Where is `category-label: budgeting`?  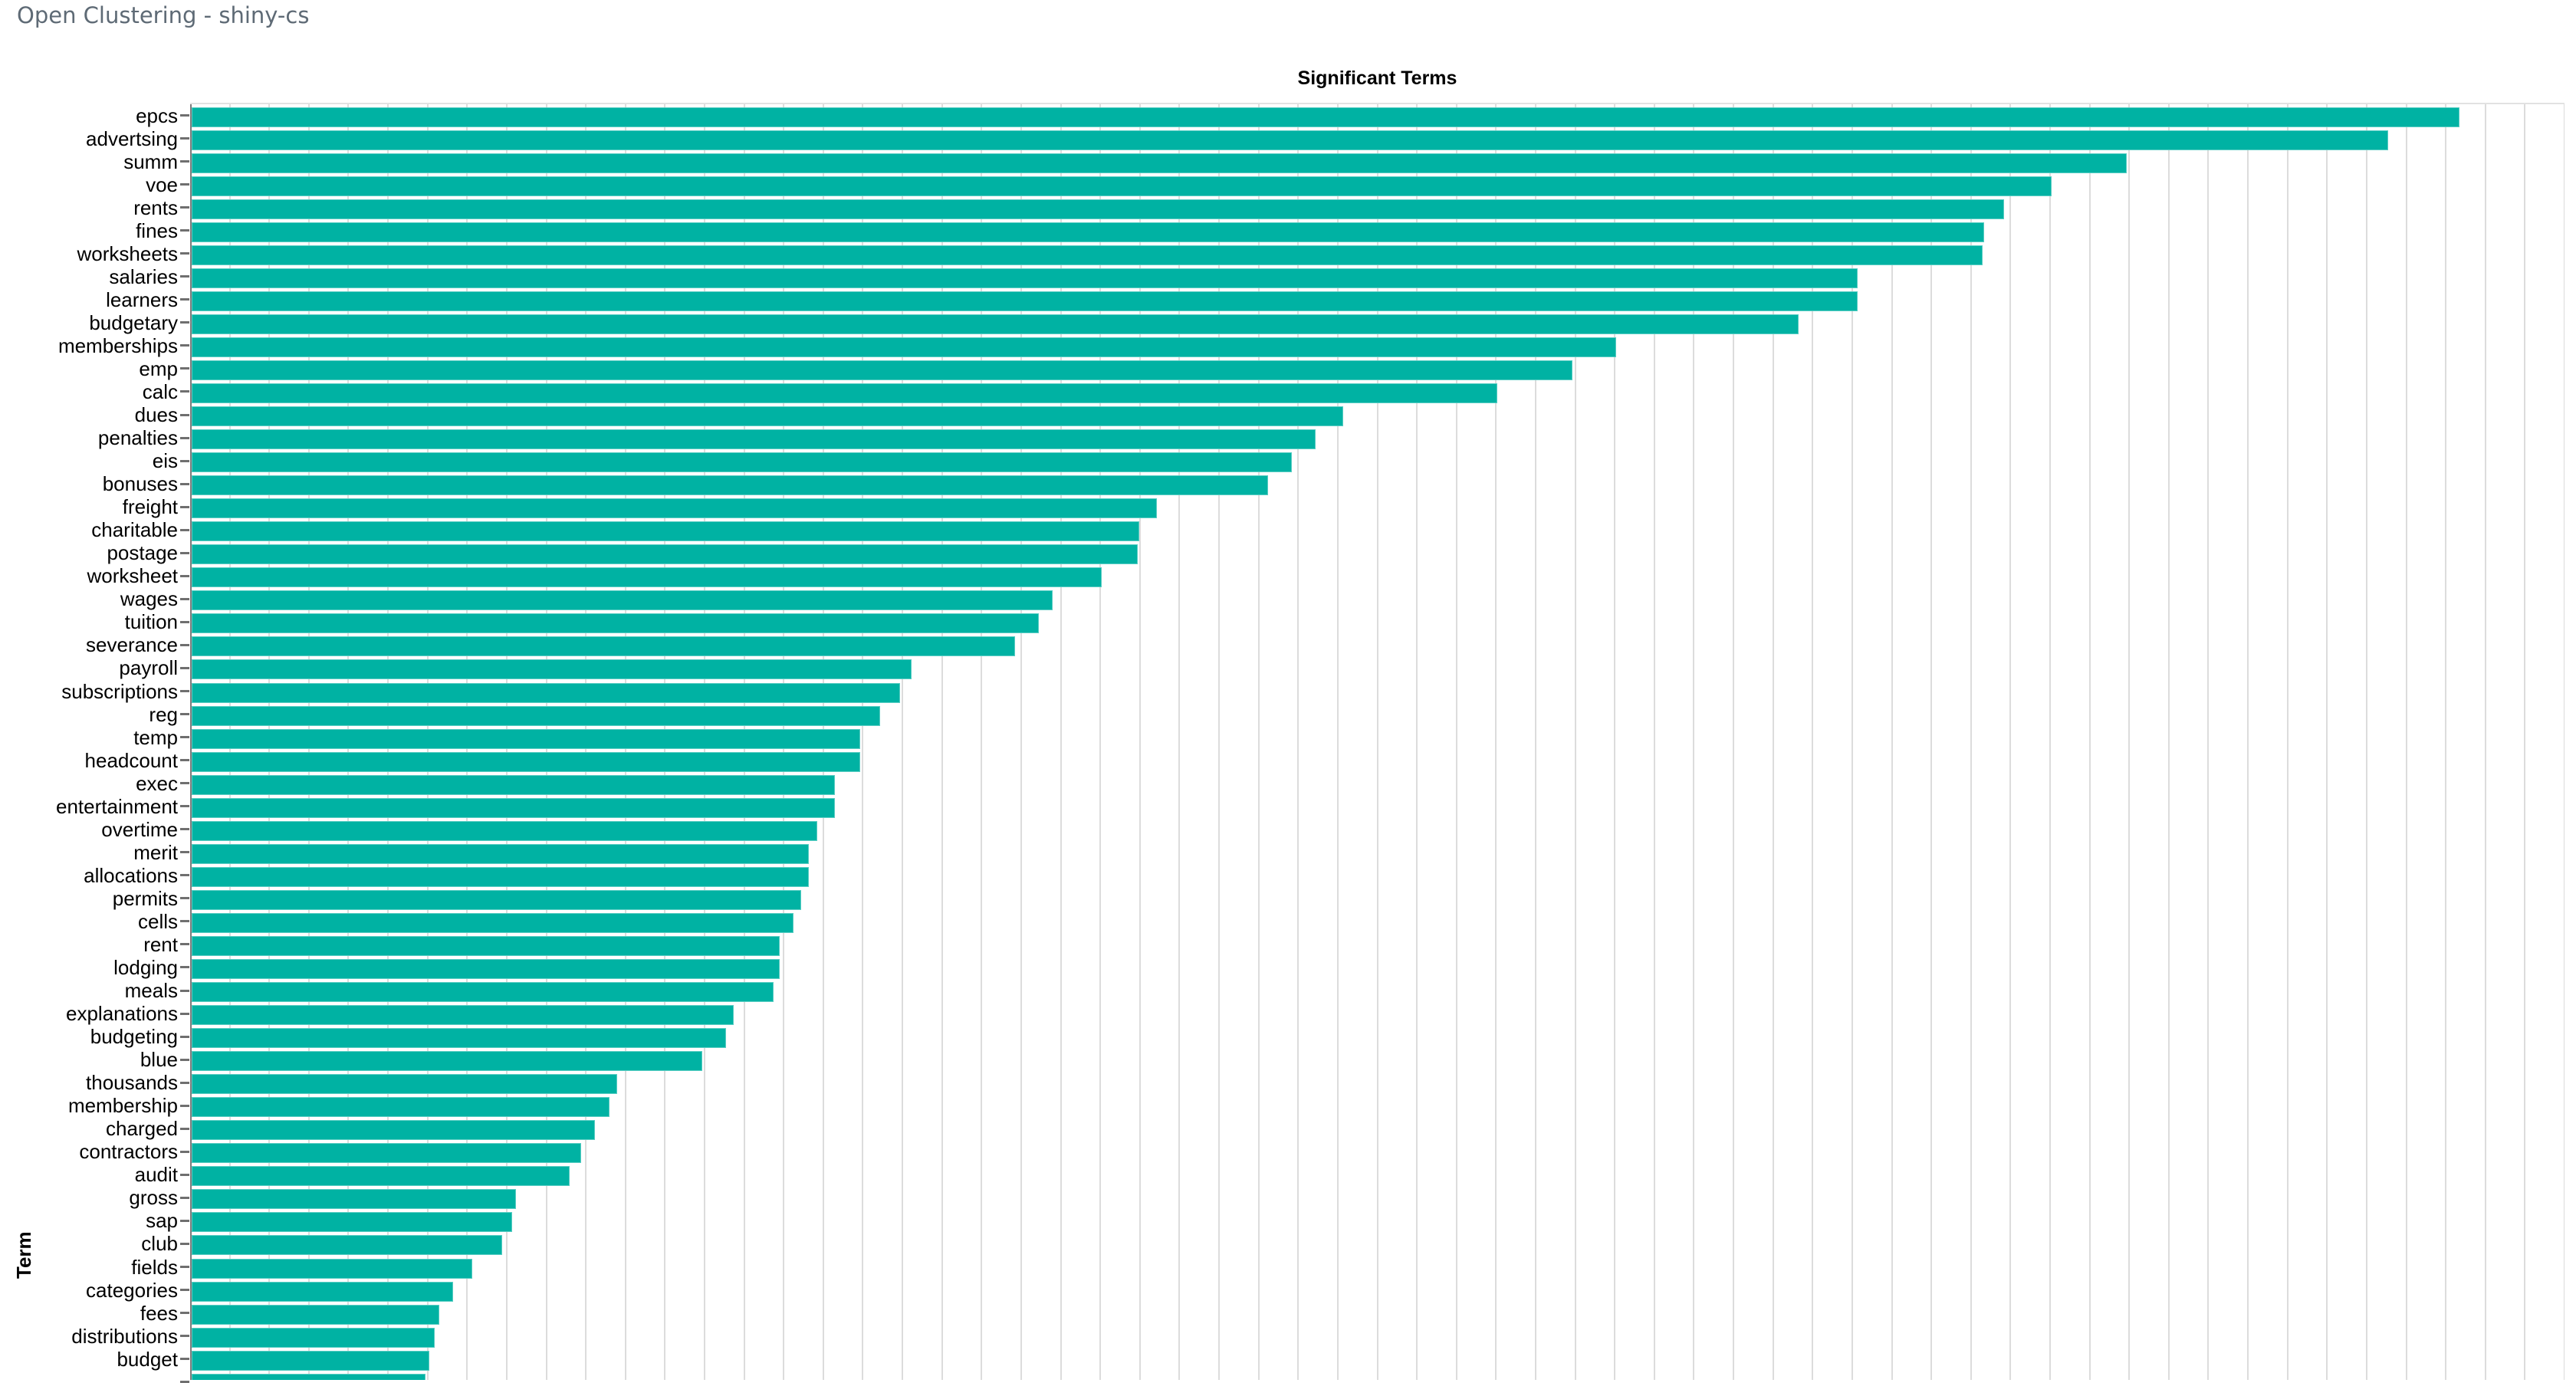
category-label: budgeting is located at coordinates (134, 1036).